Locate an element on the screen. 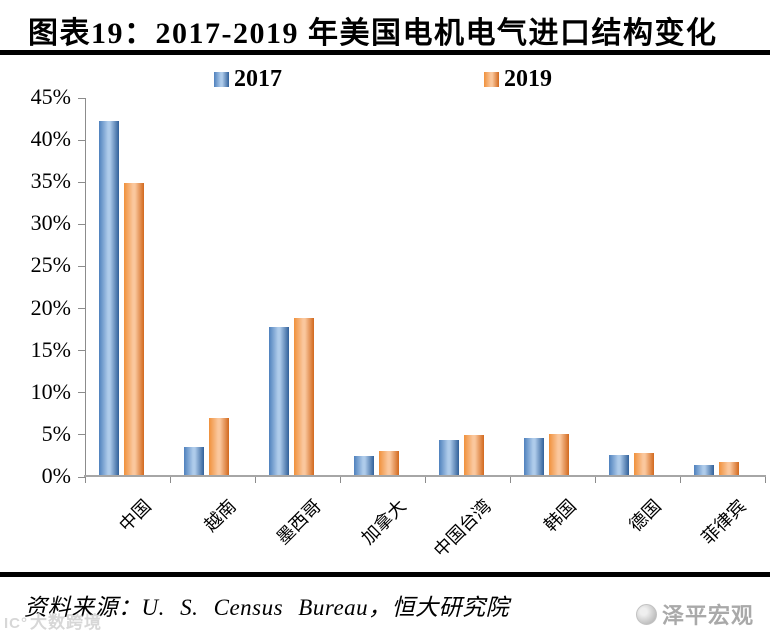 Image resolution: width=770 pixels, height=640 pixels. watermark-text: 大数跨境 is located at coordinates (66, 622).